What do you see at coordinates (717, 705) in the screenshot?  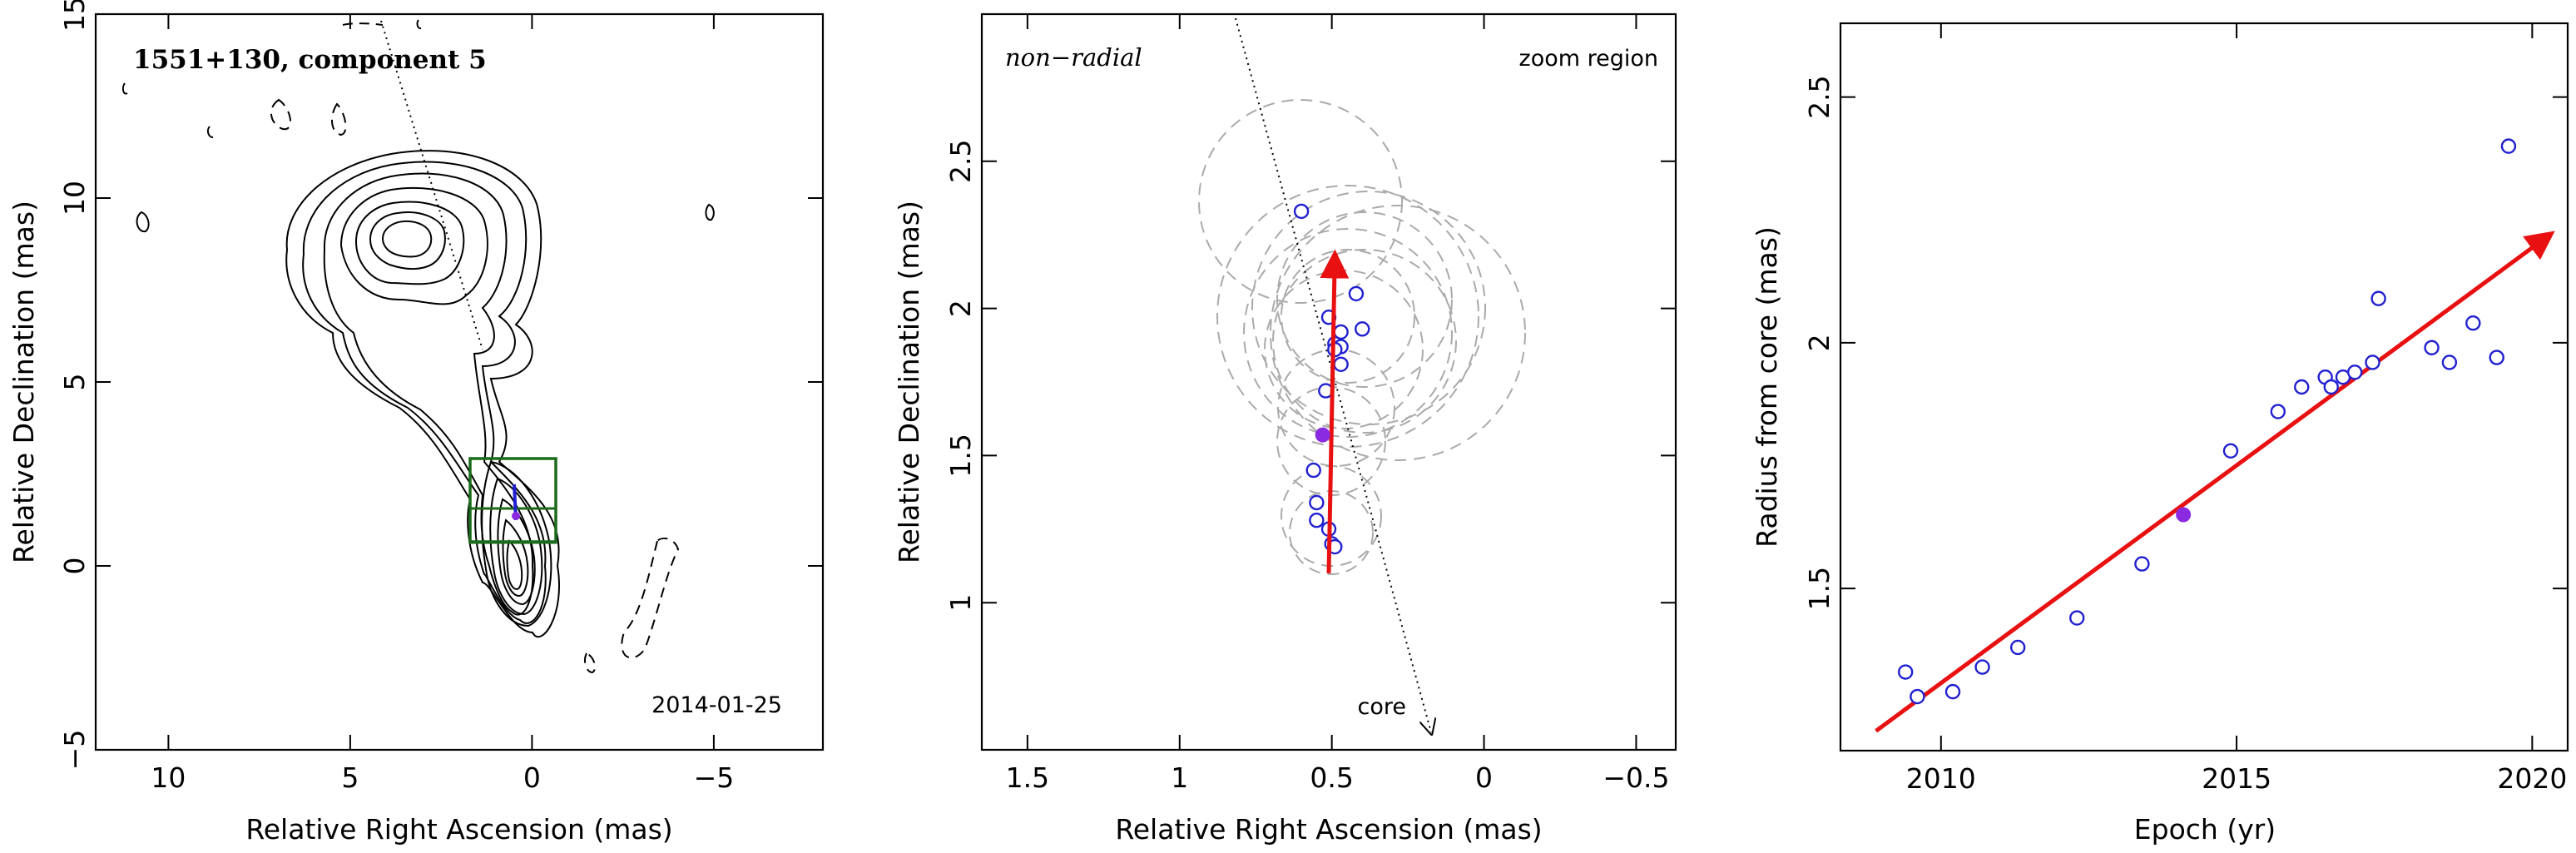 I see `date-annotation: 2014-01-25` at bounding box center [717, 705].